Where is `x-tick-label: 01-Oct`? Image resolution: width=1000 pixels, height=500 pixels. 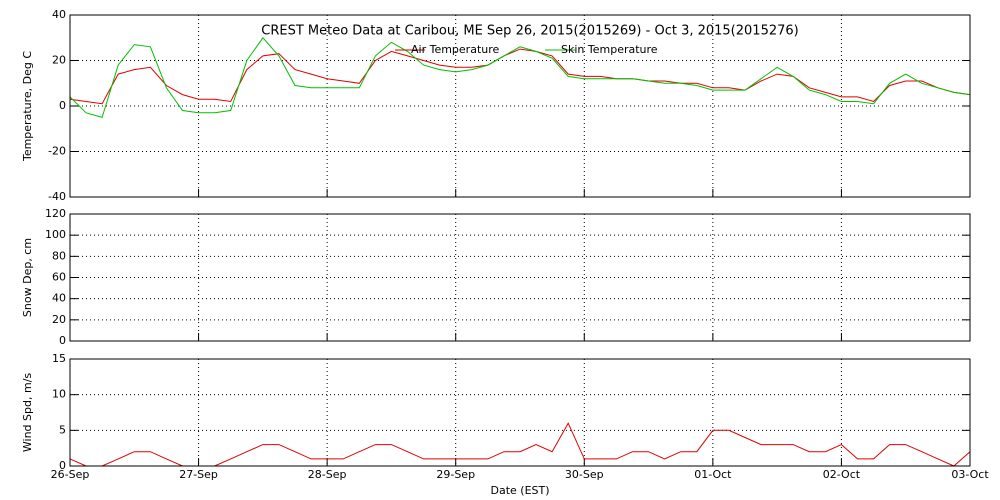
x-tick-label: 01-Oct is located at coordinates (713, 474).